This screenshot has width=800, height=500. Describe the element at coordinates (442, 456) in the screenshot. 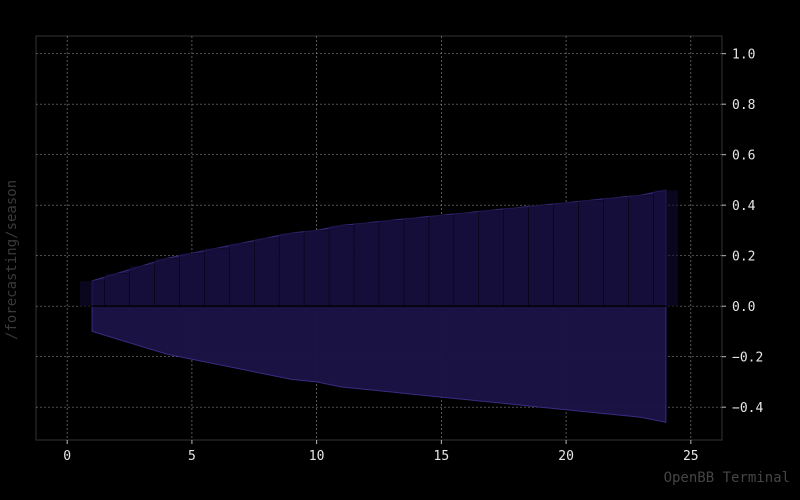

I see `x-tick-label: 15` at that location.